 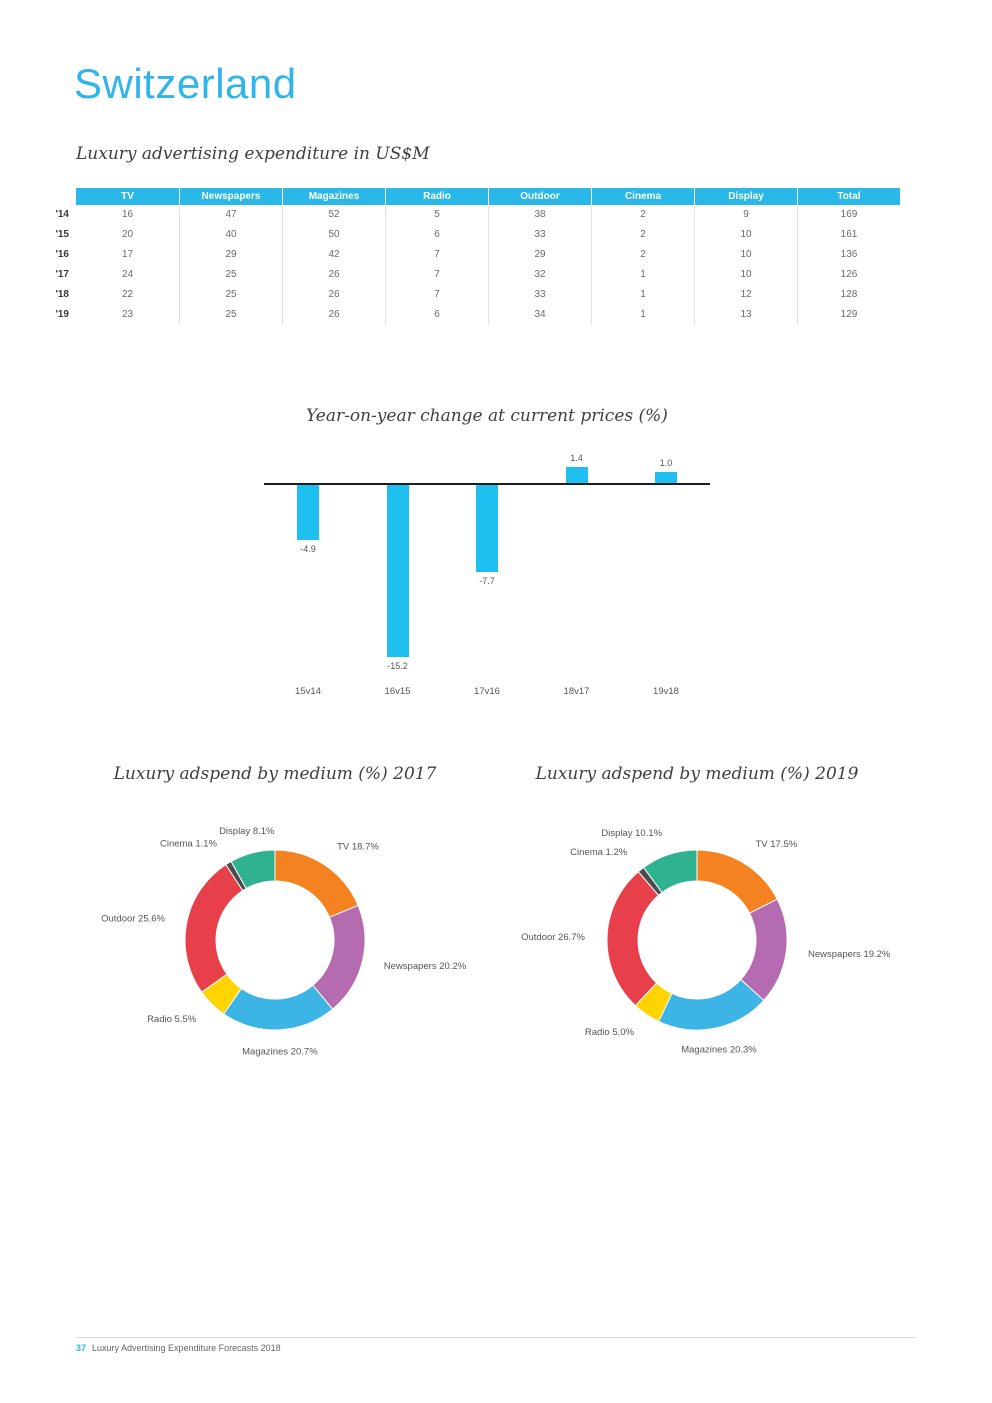 I want to click on table-cell: 42, so click(x=333, y=255).